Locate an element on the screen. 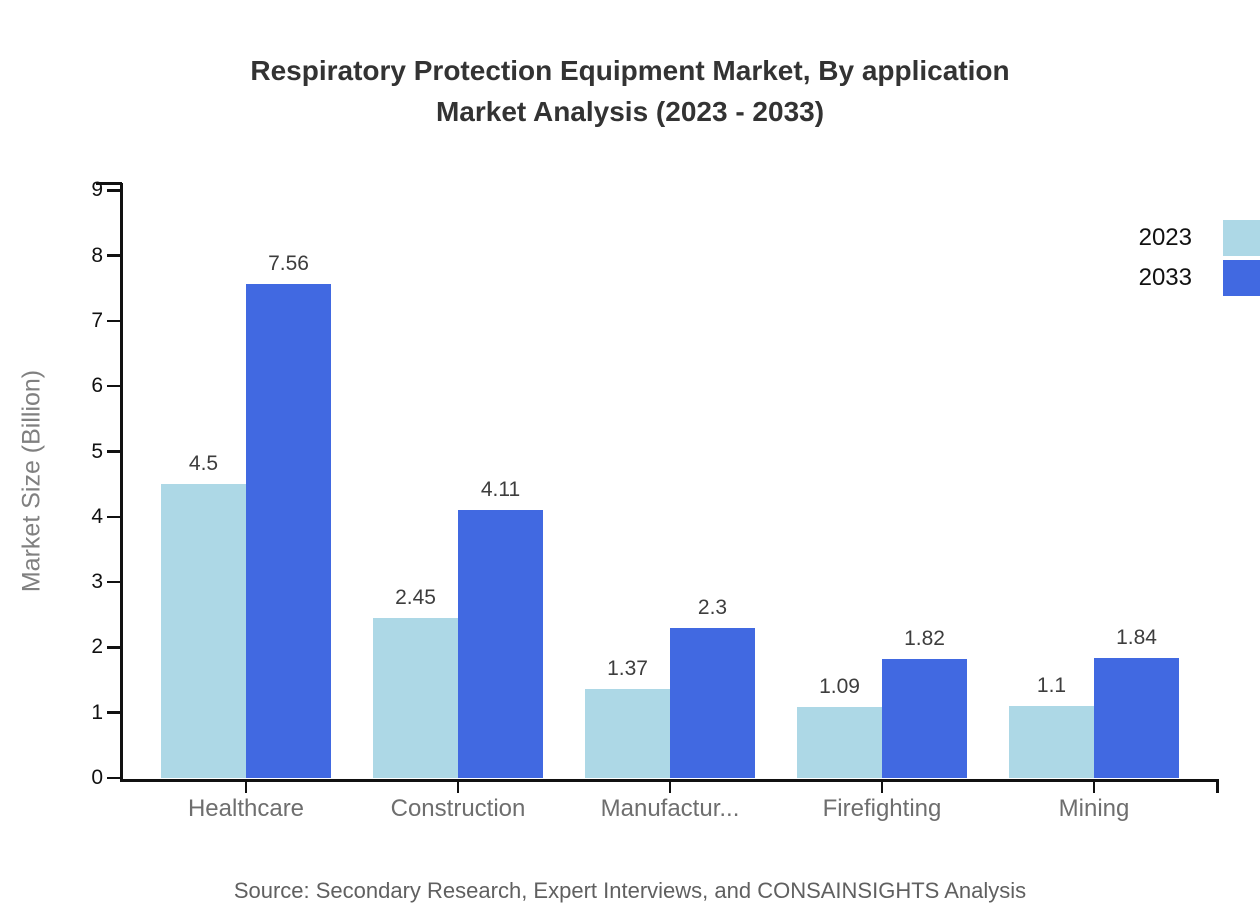  legend-label-2033: 2033 is located at coordinates (1165, 277).